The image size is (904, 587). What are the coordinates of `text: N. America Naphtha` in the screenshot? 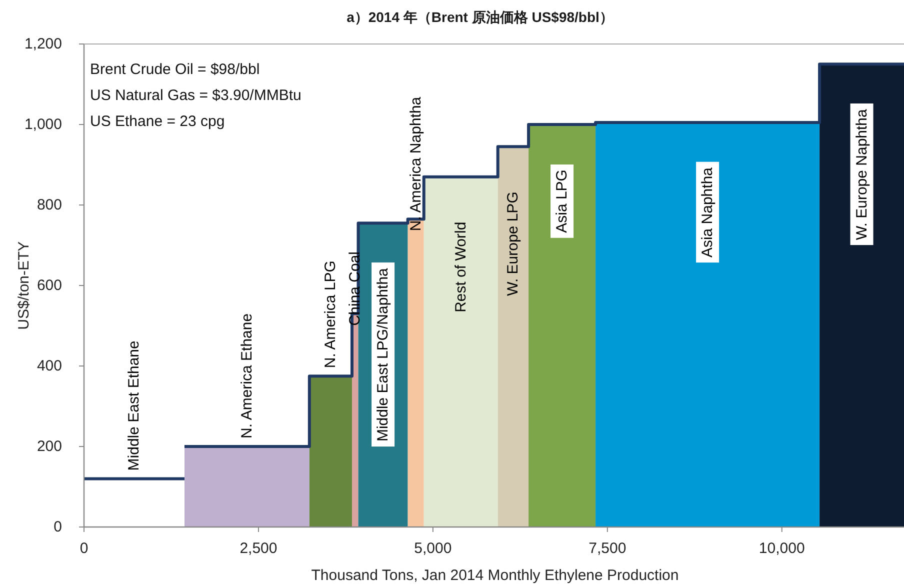 It's located at (415, 164).